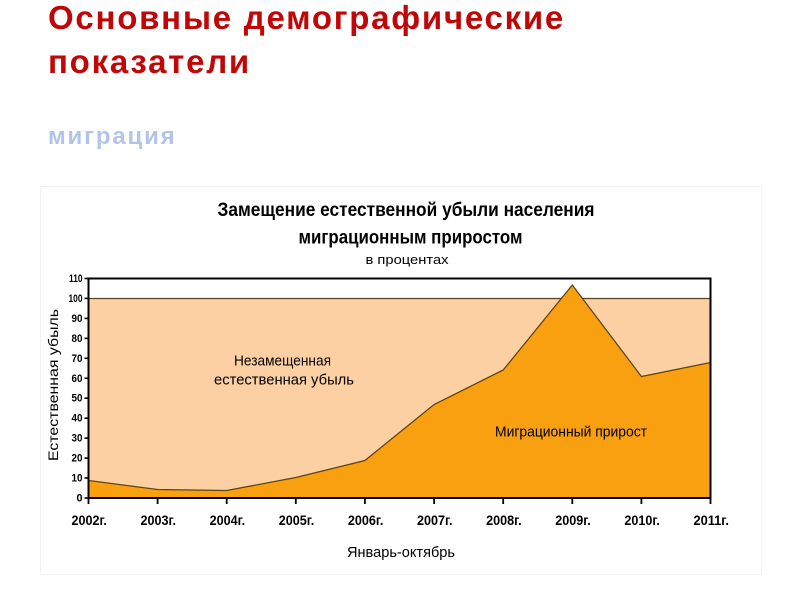  What do you see at coordinates (711, 520) in the screenshot?
I see `svg-text: 2011г.` at bounding box center [711, 520].